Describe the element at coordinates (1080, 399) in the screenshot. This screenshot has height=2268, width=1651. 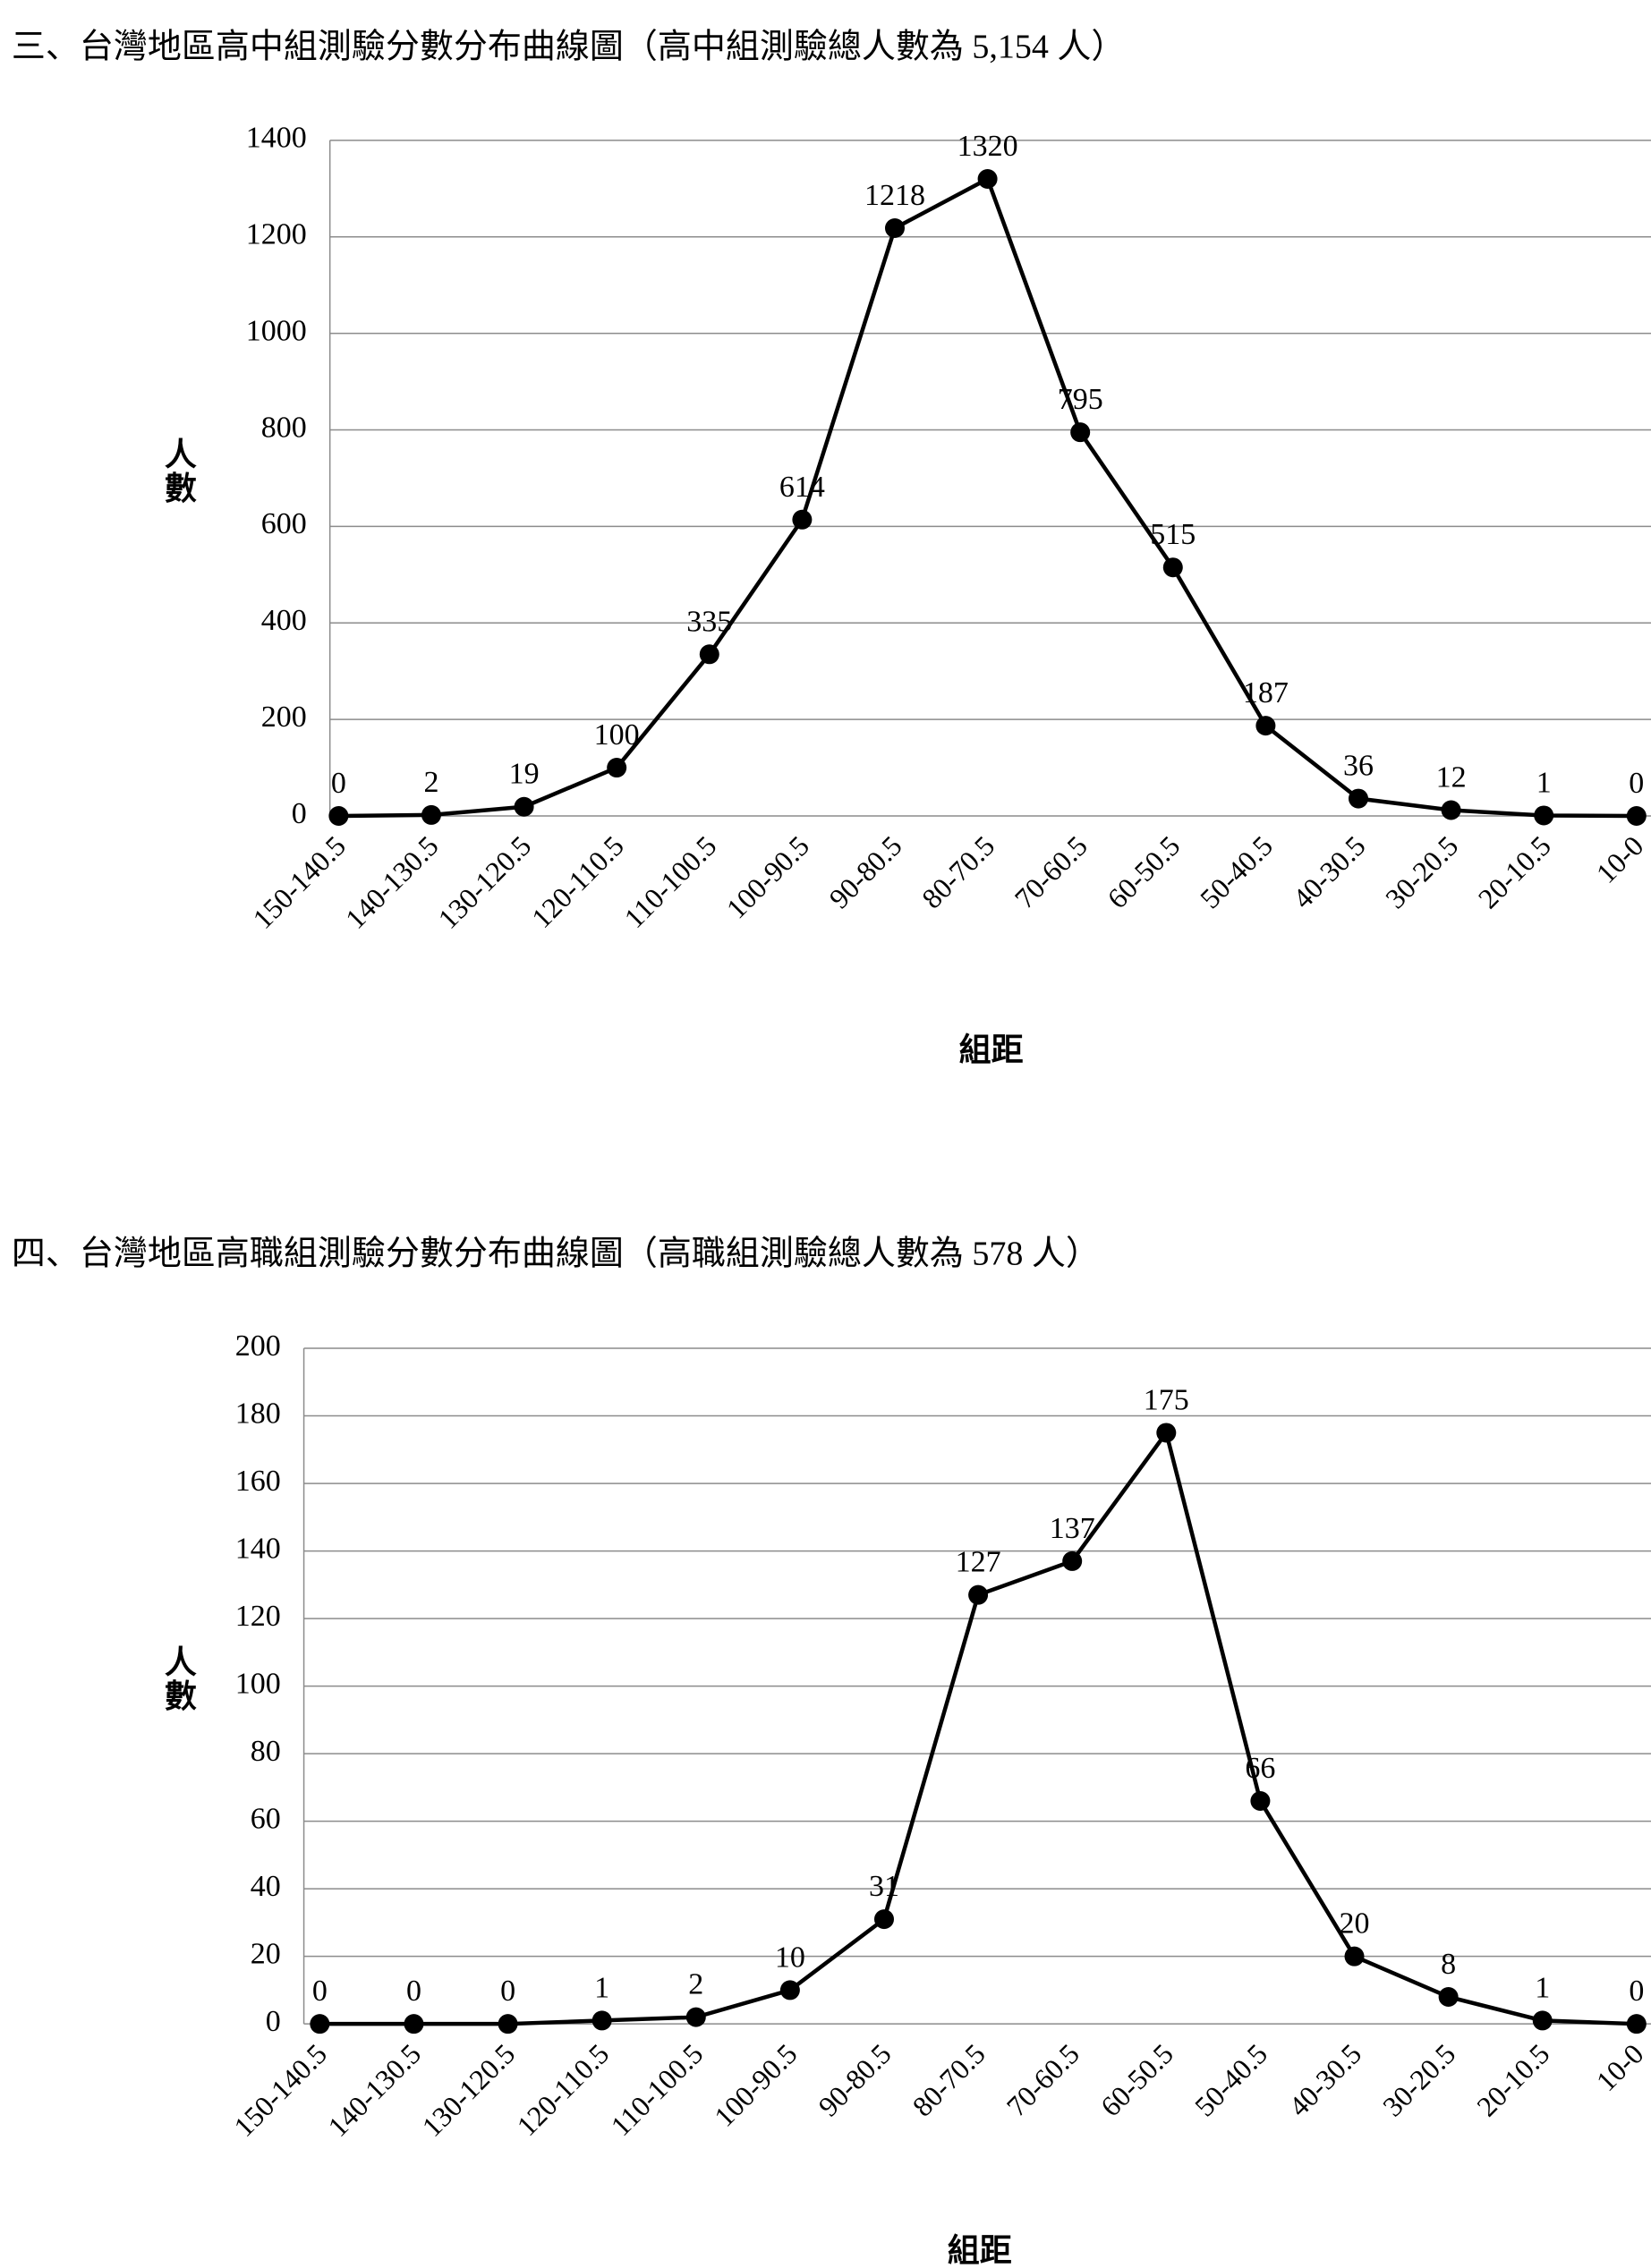
I see `data-label: 795` at that location.